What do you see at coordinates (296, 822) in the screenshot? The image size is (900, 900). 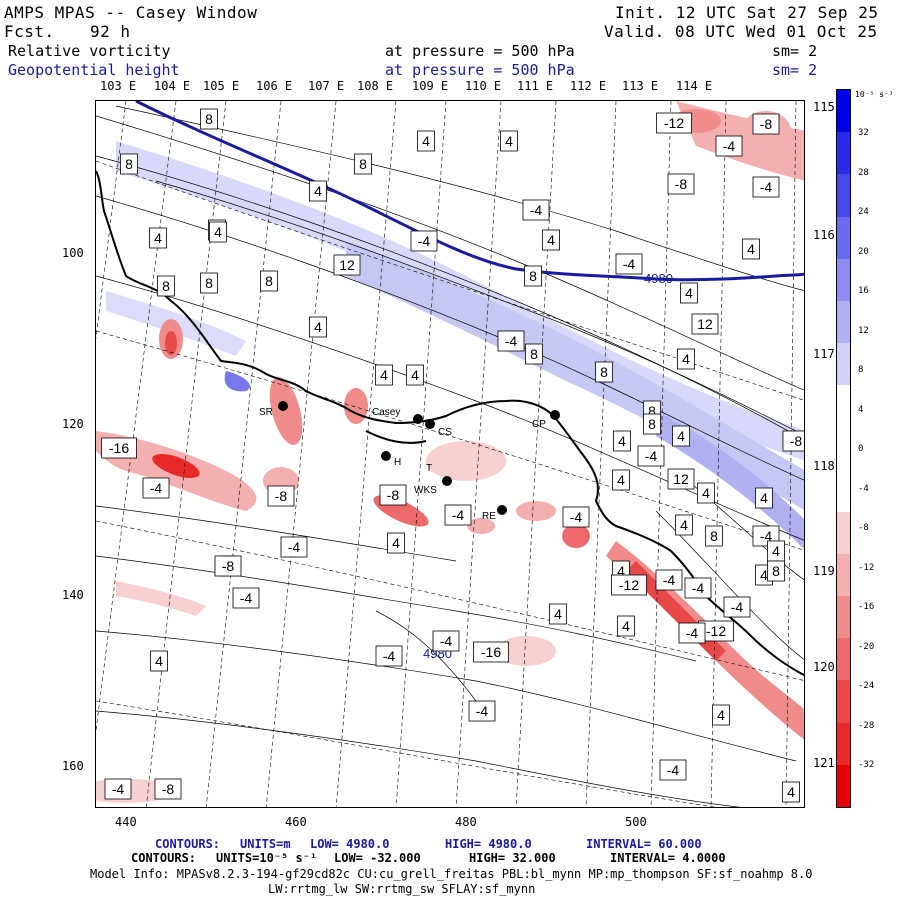 I see `x-tick-label: 460` at bounding box center [296, 822].